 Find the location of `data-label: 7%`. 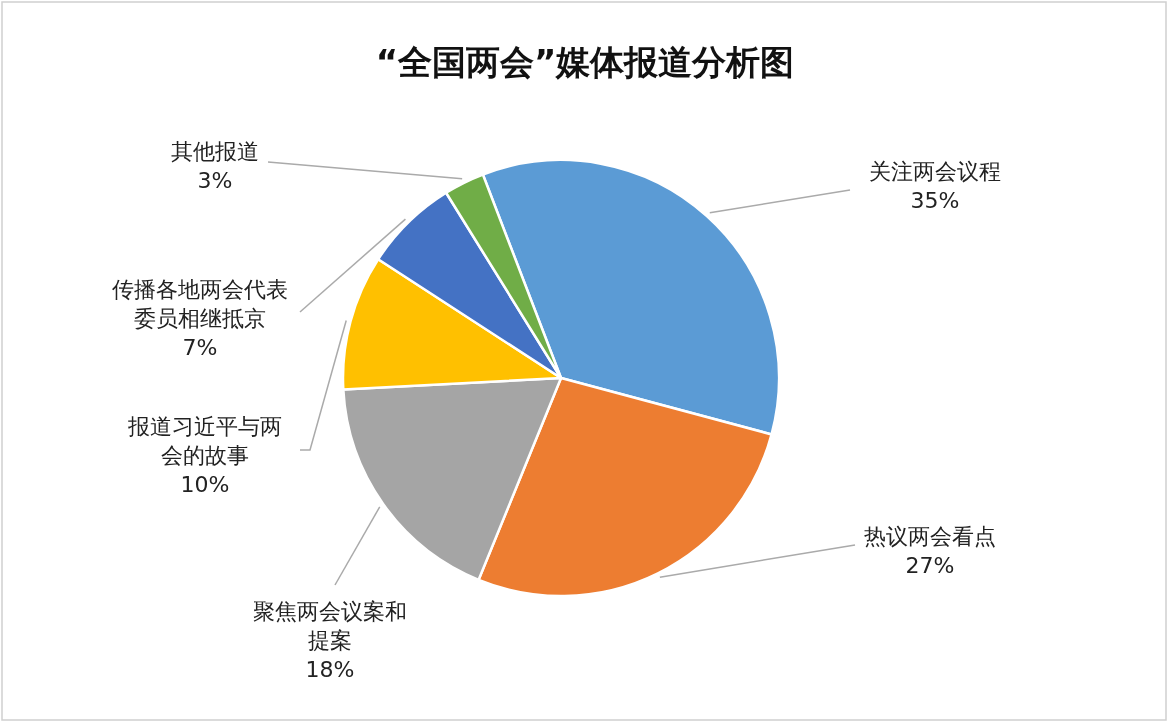

data-label: 7% is located at coordinates (200, 347).